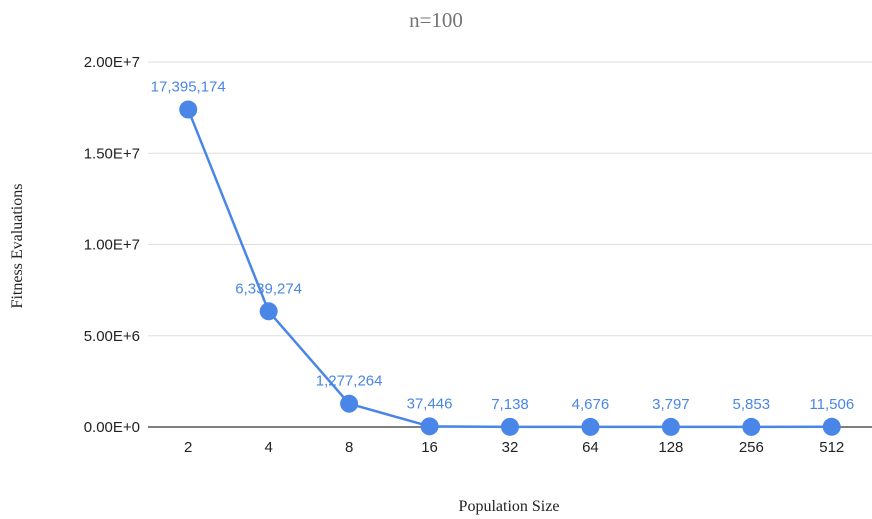 The image size is (872, 519). I want to click on data-label: 4,676, so click(591, 404).